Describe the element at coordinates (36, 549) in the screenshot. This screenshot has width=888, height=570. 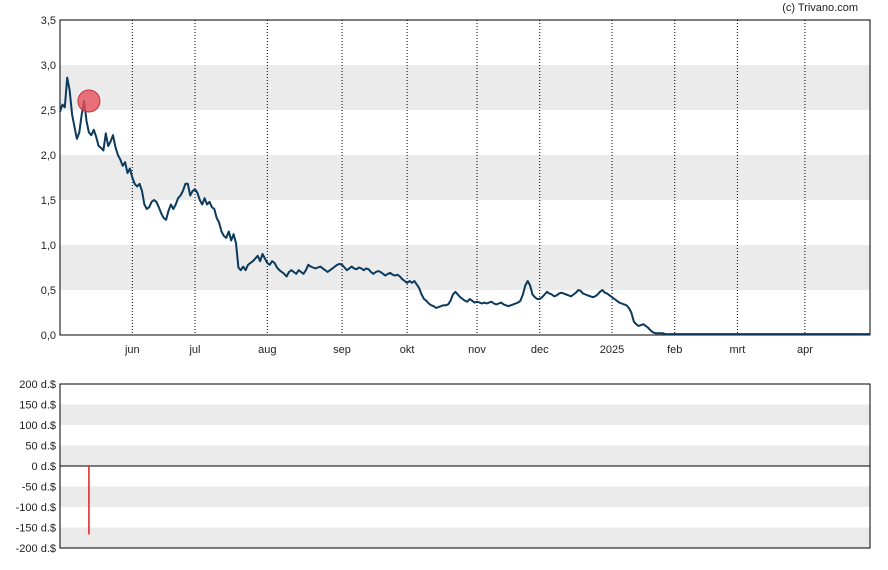
I see `volume-y-tick-label: -200 d.$` at that location.